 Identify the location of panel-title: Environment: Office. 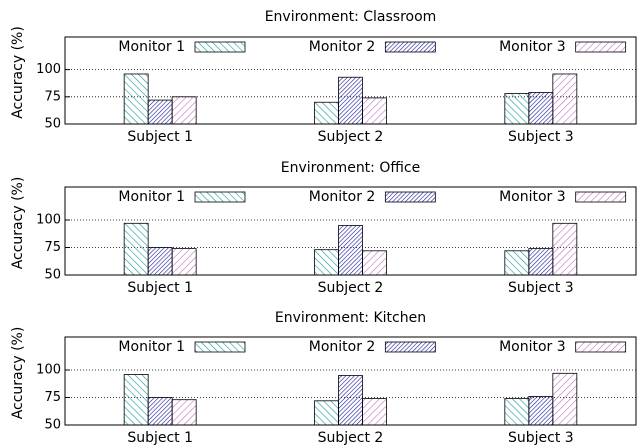
(350, 168).